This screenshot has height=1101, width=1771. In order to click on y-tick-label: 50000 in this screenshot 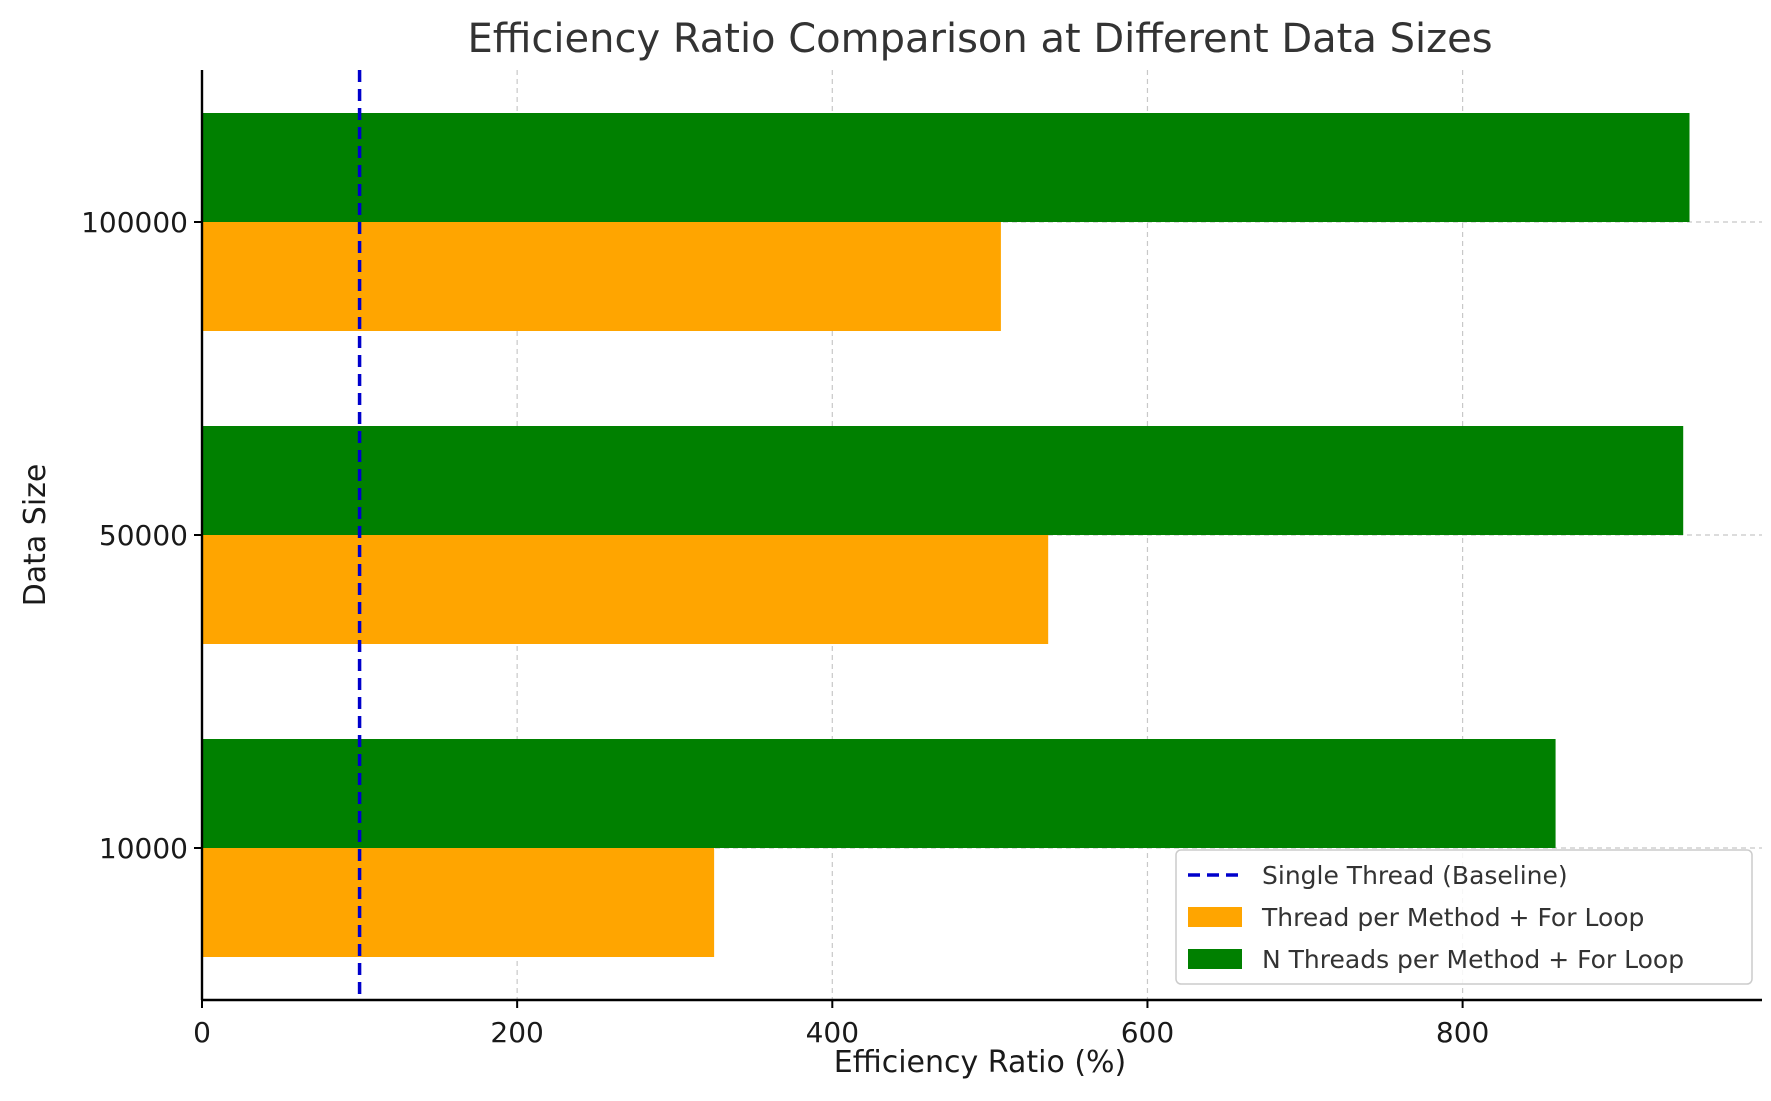, I will do `click(143, 535)`.